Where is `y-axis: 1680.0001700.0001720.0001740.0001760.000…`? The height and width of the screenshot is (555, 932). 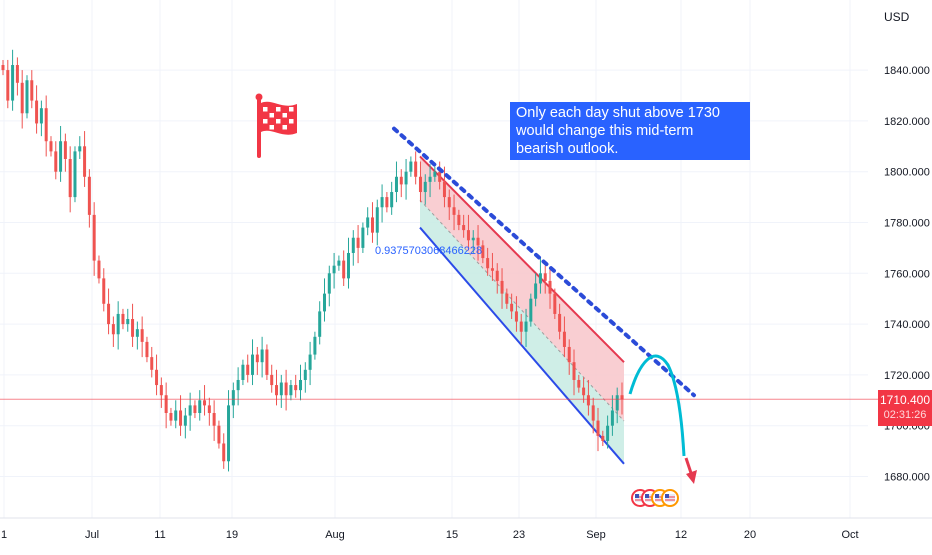 y-axis: 1680.0001700.0001720.0001740.0001760.000… is located at coordinates (907, 274).